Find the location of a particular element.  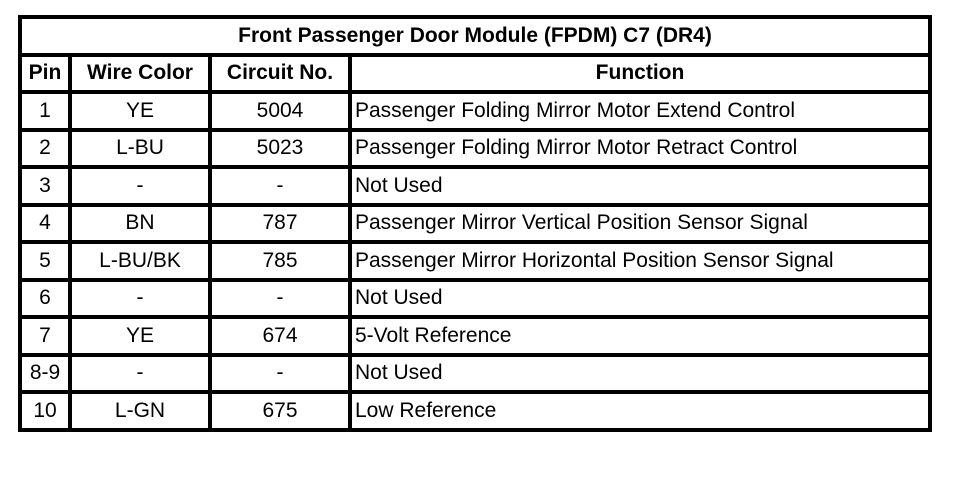

table-row: 6- - Not Used is located at coordinates (475, 298).